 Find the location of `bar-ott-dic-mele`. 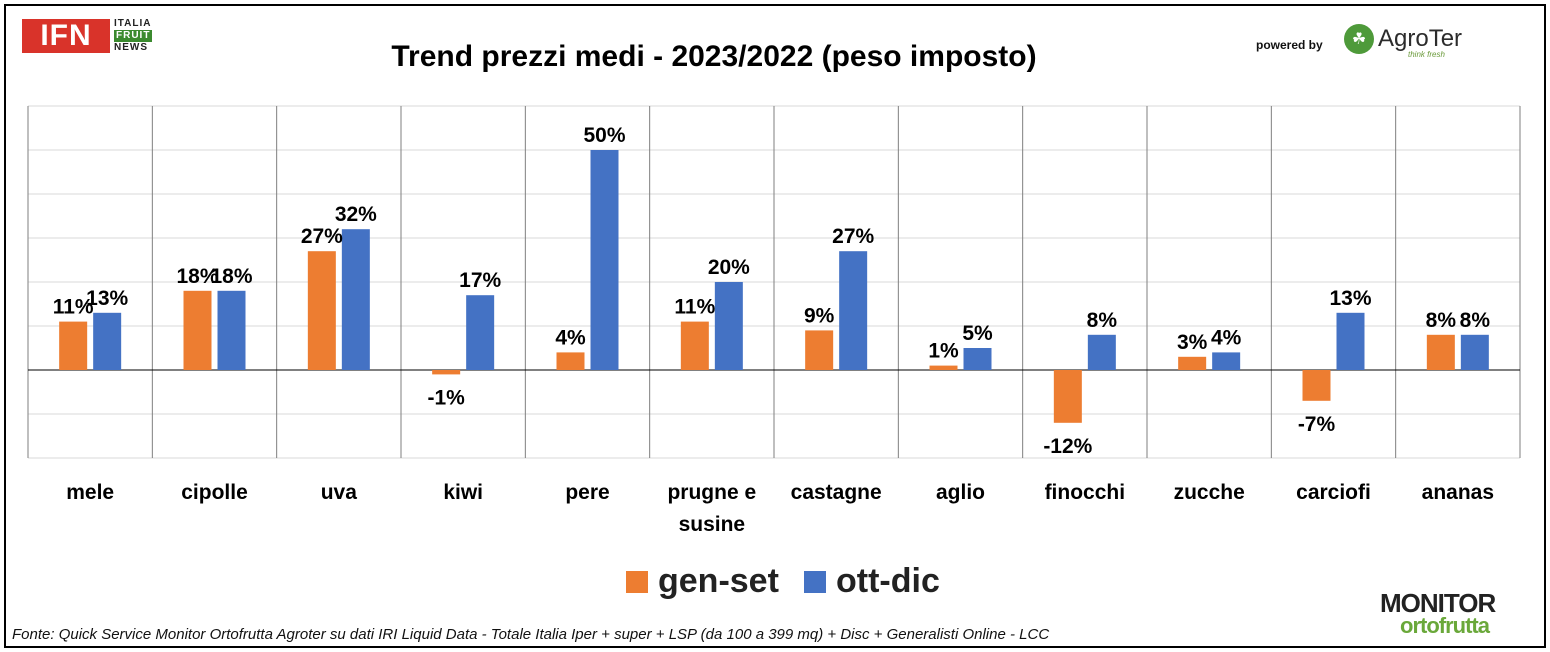

bar-ott-dic-mele is located at coordinates (107, 341).